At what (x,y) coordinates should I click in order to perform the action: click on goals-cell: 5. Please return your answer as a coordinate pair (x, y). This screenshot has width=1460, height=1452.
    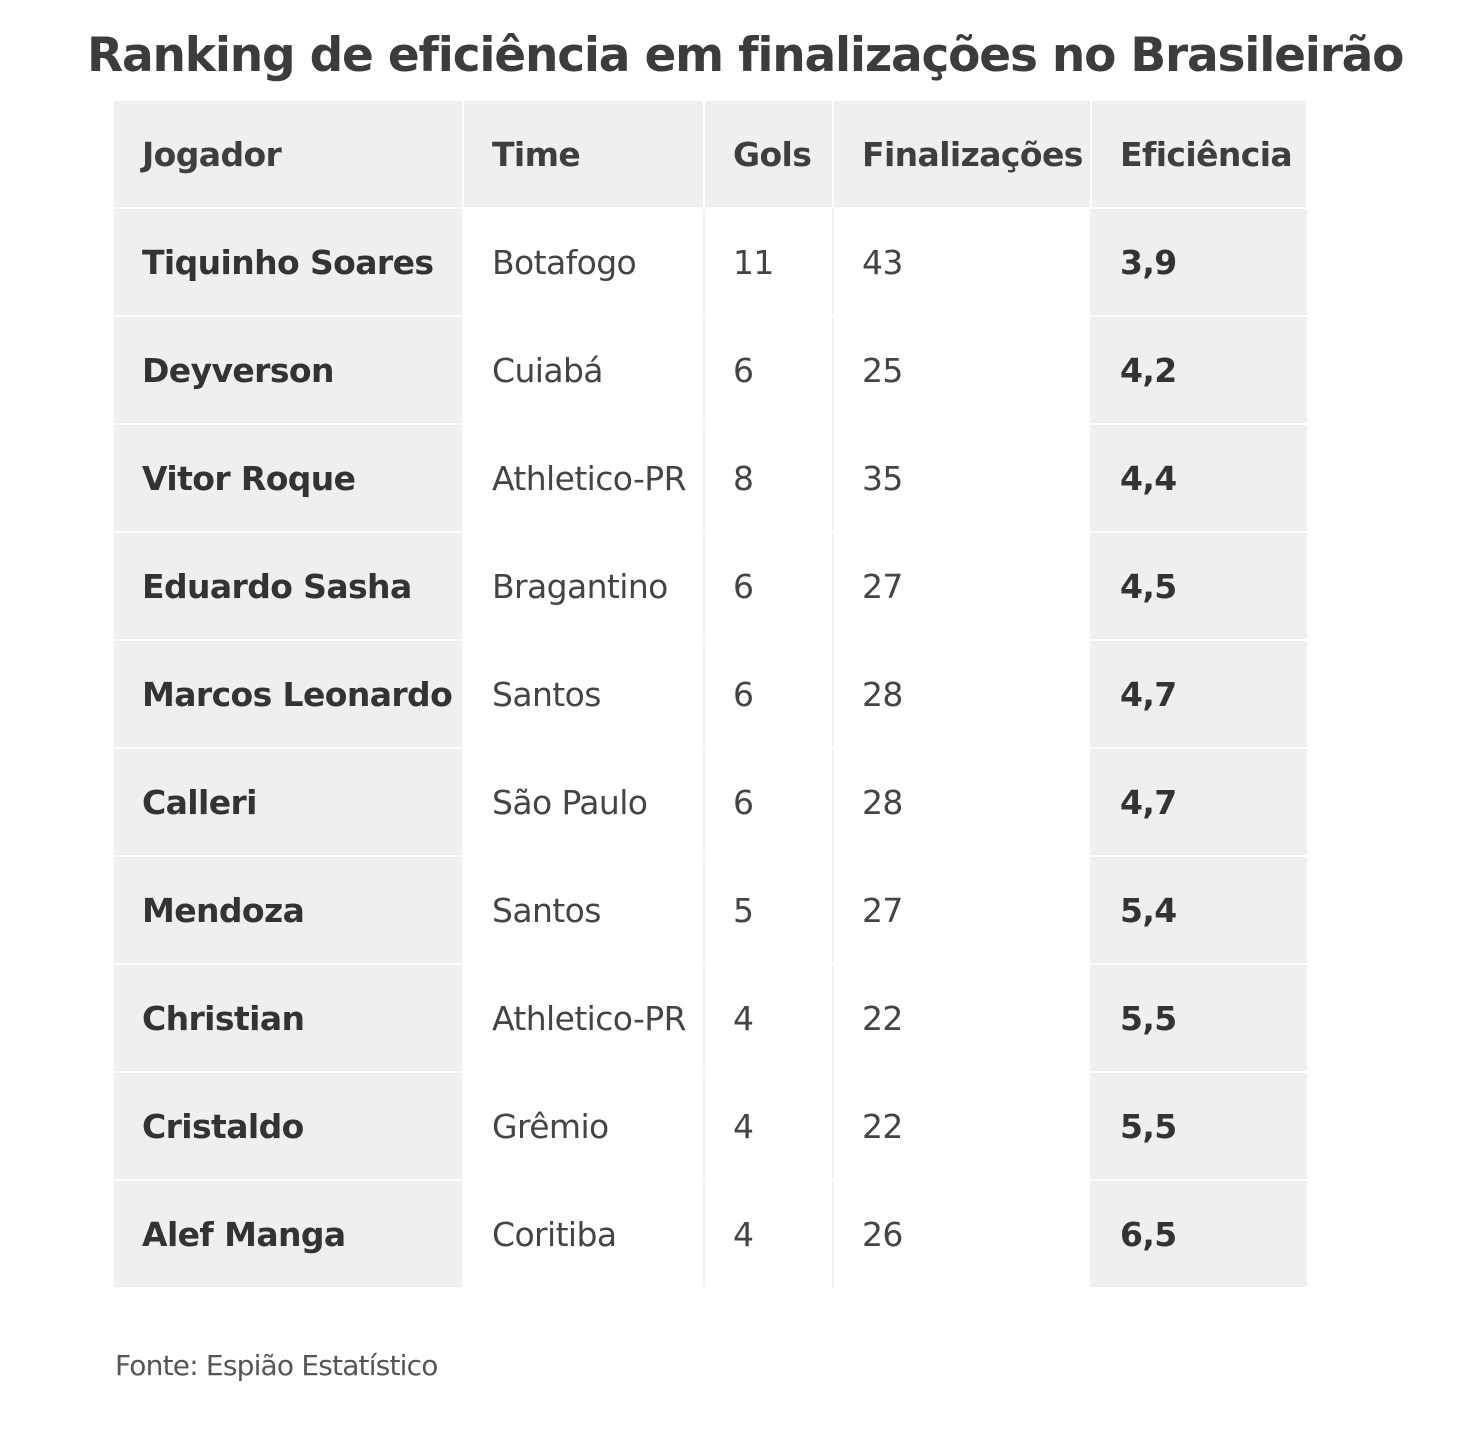
    Looking at the image, I should click on (769, 910).